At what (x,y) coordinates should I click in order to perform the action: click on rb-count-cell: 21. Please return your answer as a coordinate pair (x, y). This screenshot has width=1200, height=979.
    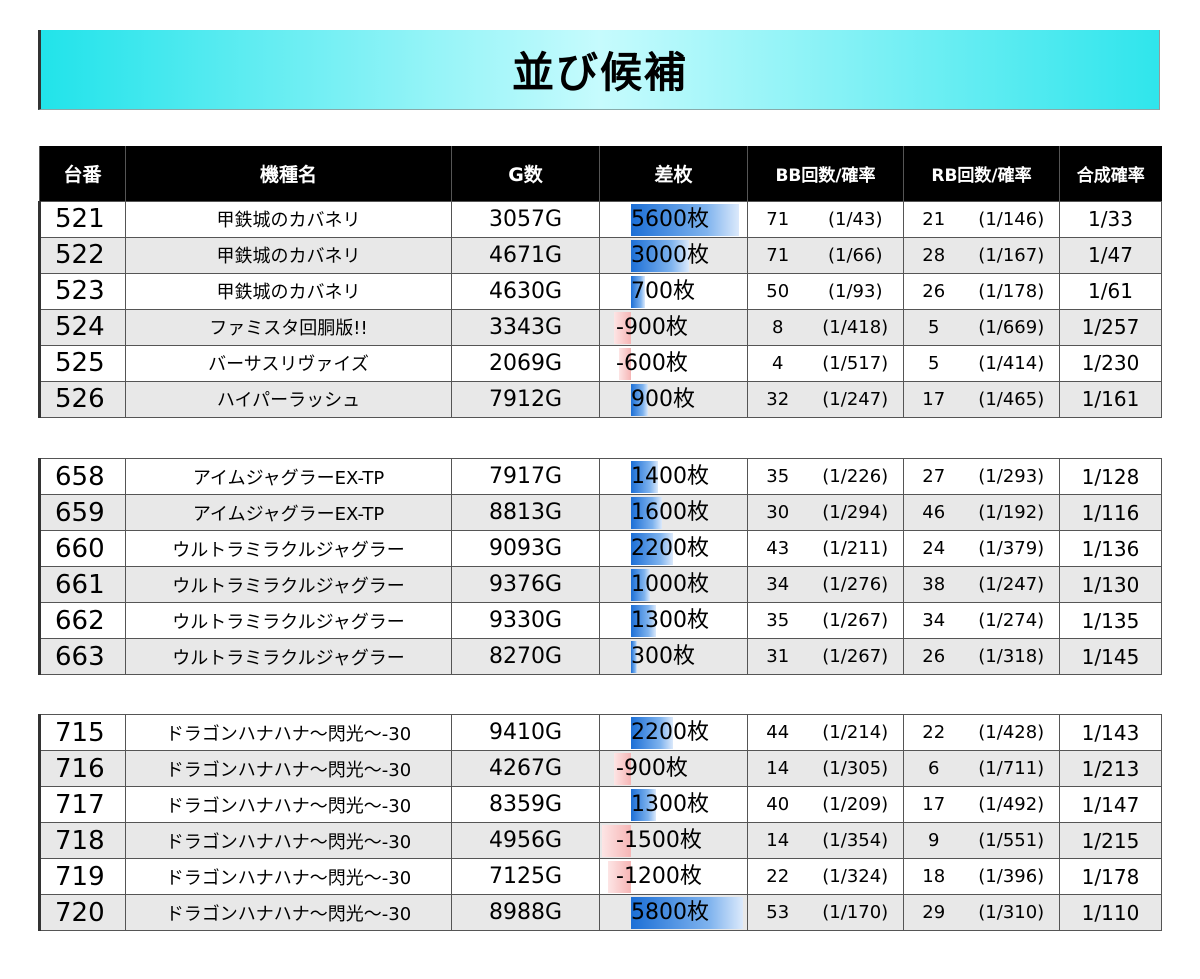
    Looking at the image, I should click on (933, 219).